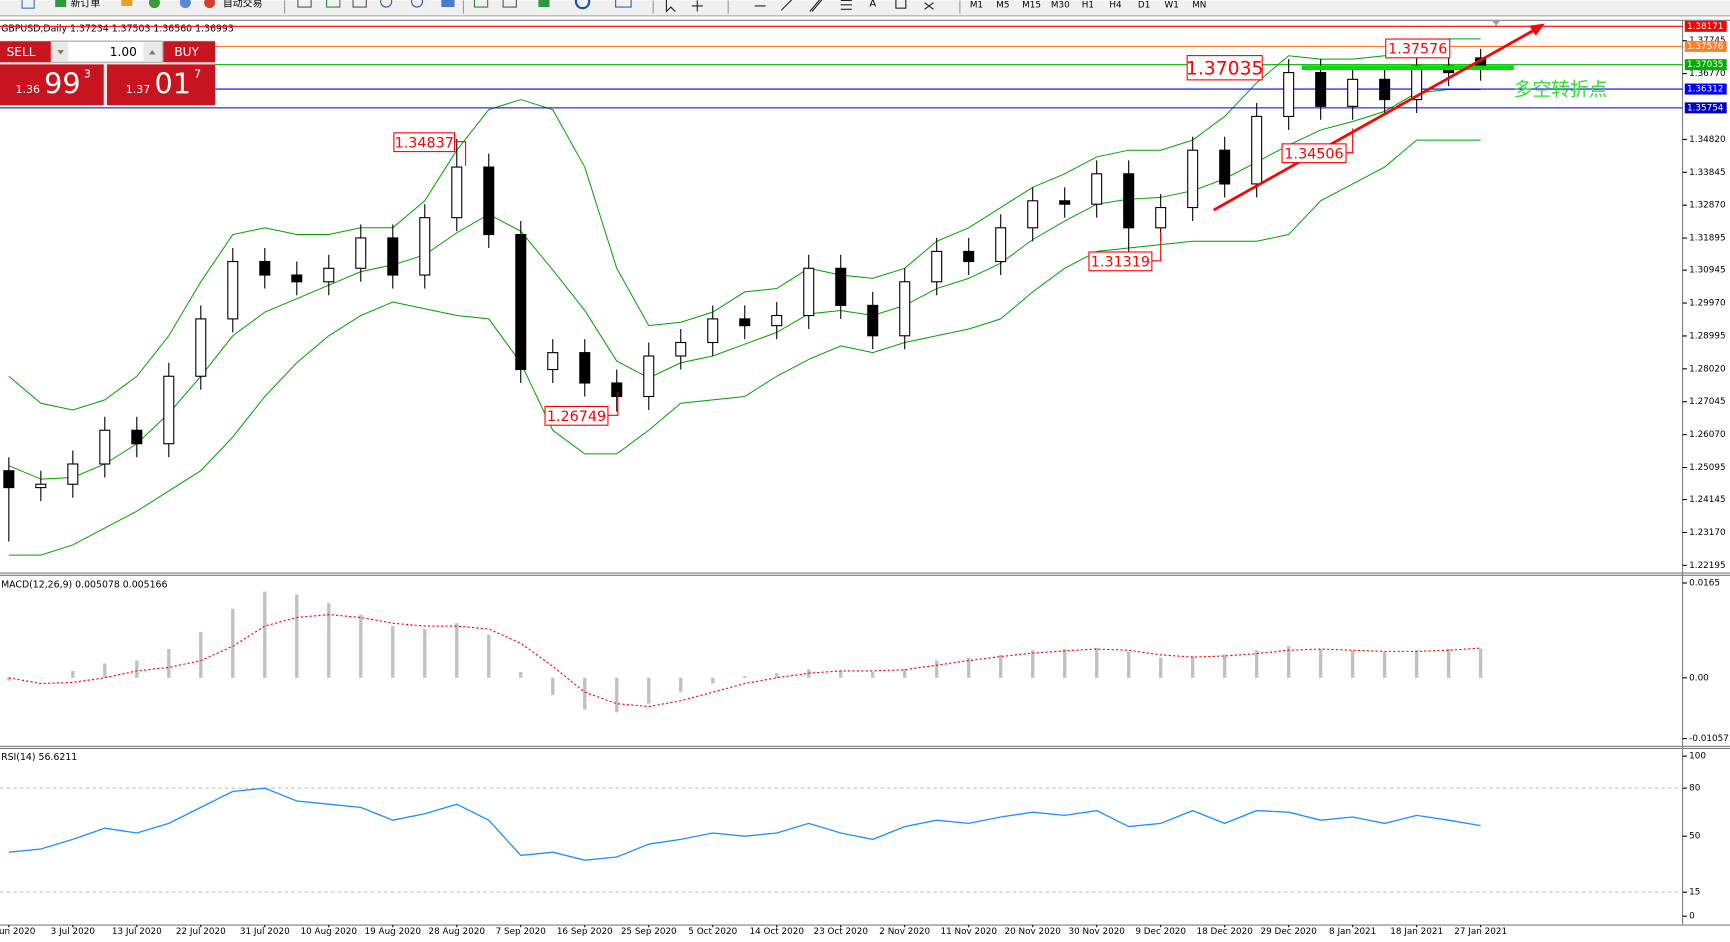 Image resolution: width=1730 pixels, height=942 pixels. What do you see at coordinates (846, 5) in the screenshot?
I see `fibo-tool` at bounding box center [846, 5].